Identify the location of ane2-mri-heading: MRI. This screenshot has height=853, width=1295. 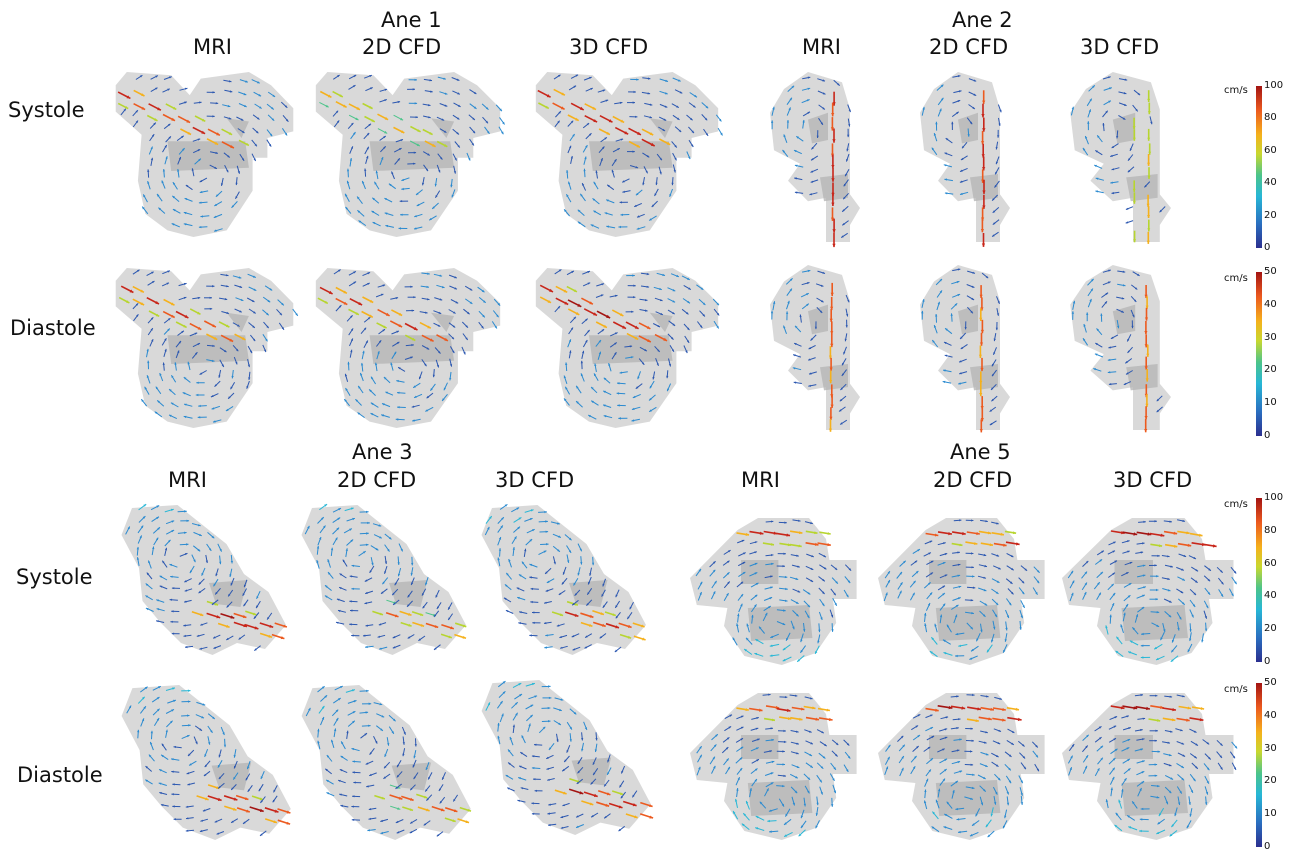
(821, 47).